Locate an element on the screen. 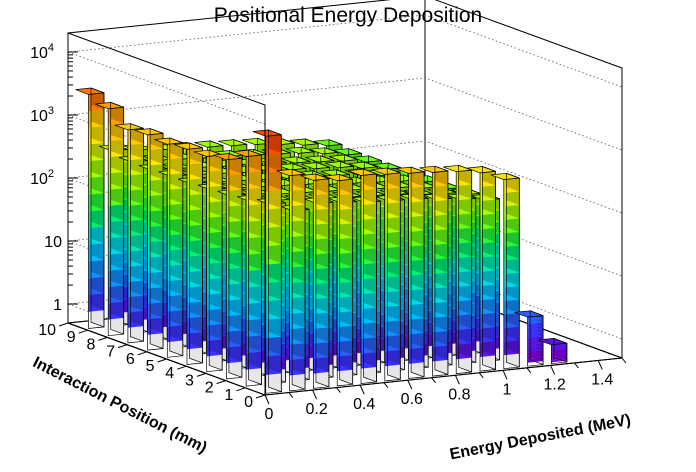  x-tick-label: 0.8 is located at coordinates (459, 394).